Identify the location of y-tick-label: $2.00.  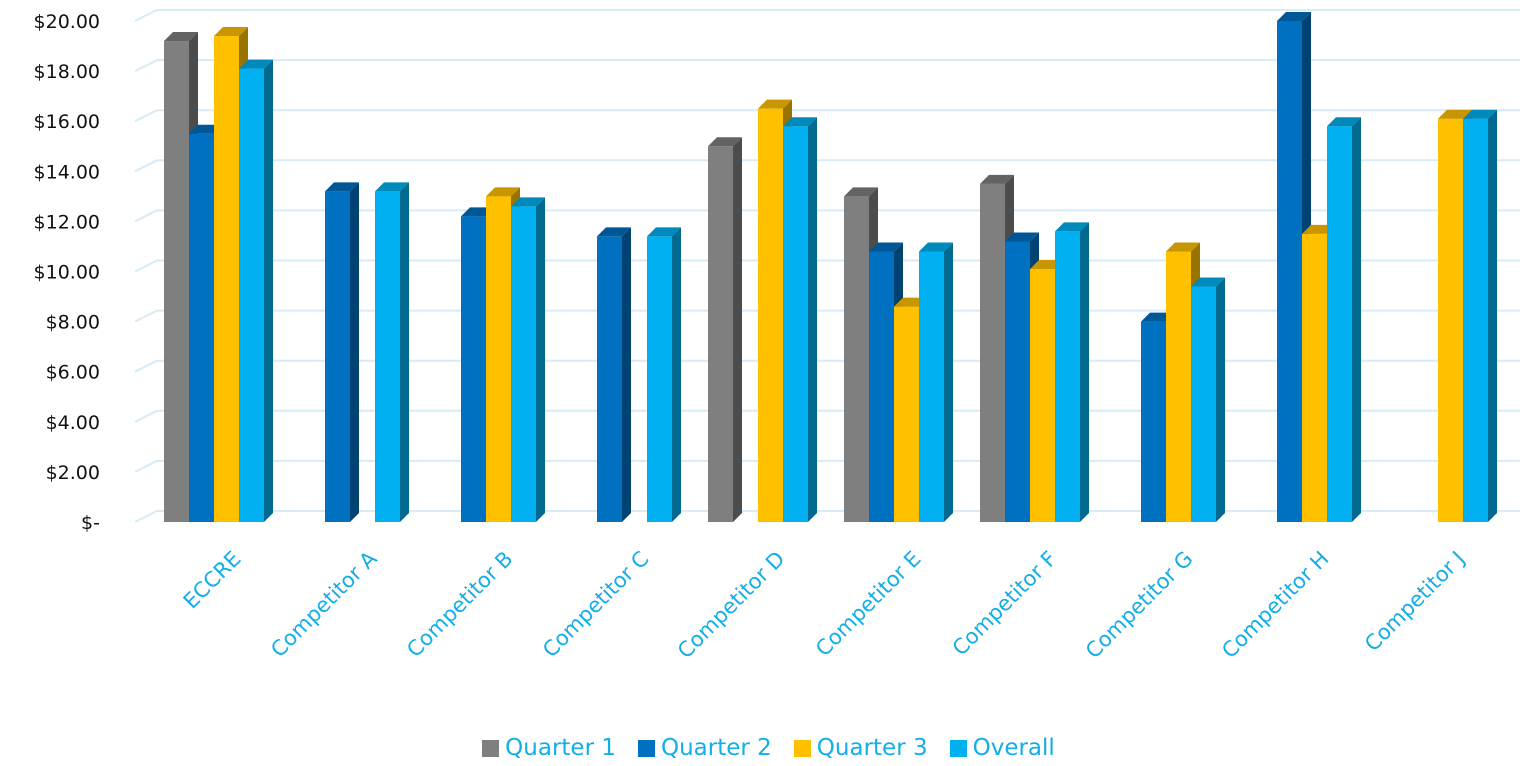
(73, 473).